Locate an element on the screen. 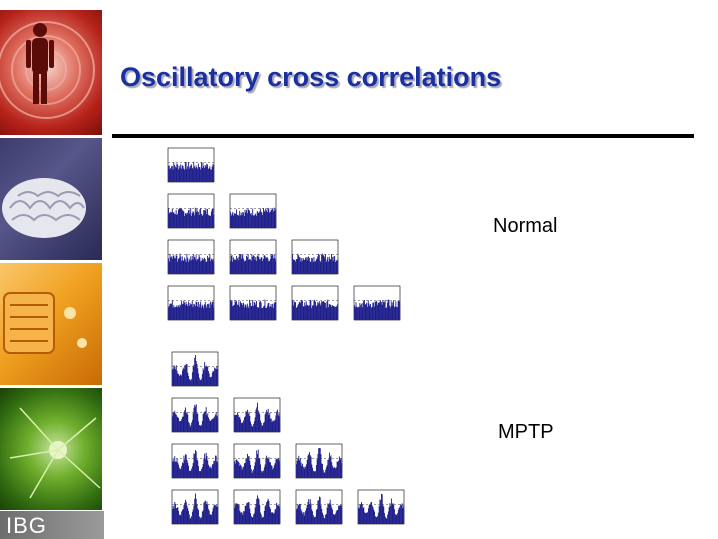 This screenshot has height=539, width=718. human-figure-icon is located at coordinates (47, 70).